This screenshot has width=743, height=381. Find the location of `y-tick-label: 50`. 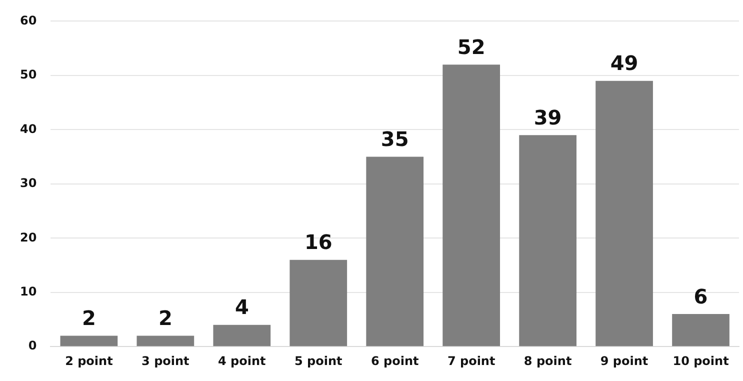

y-tick-label: 50 is located at coordinates (28, 75).